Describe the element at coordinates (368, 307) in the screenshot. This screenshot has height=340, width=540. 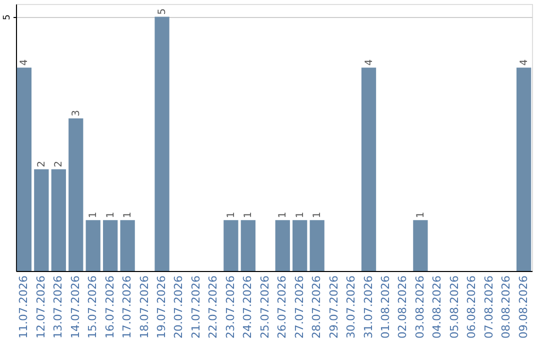
I see `x-tick-label: 31.07.2026` at that location.